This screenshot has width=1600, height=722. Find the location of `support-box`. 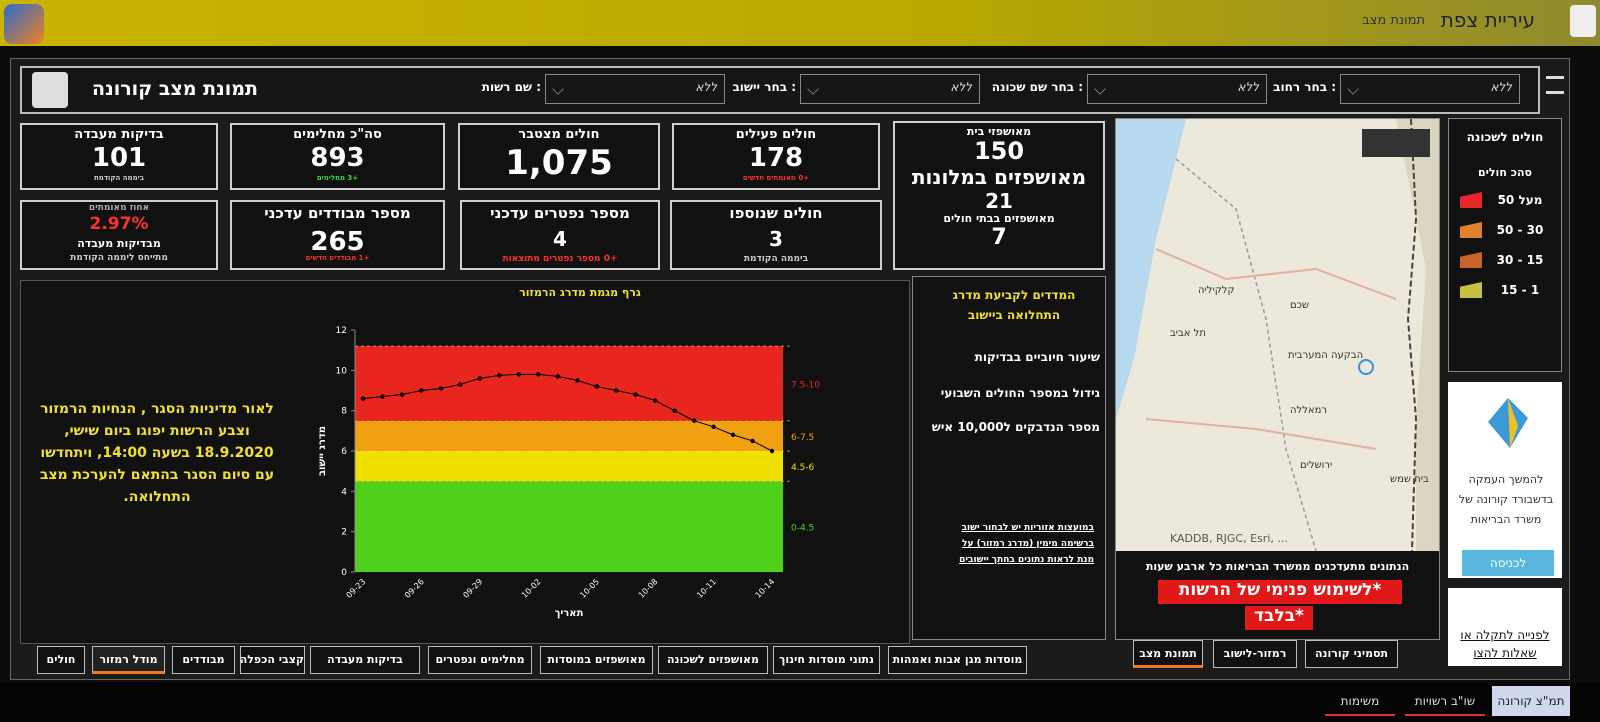

support-box is located at coordinates (1505, 627).